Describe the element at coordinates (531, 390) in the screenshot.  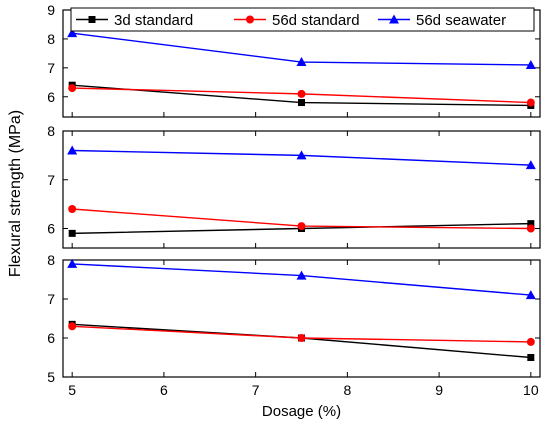
I see `x-tick-label: 10` at that location.